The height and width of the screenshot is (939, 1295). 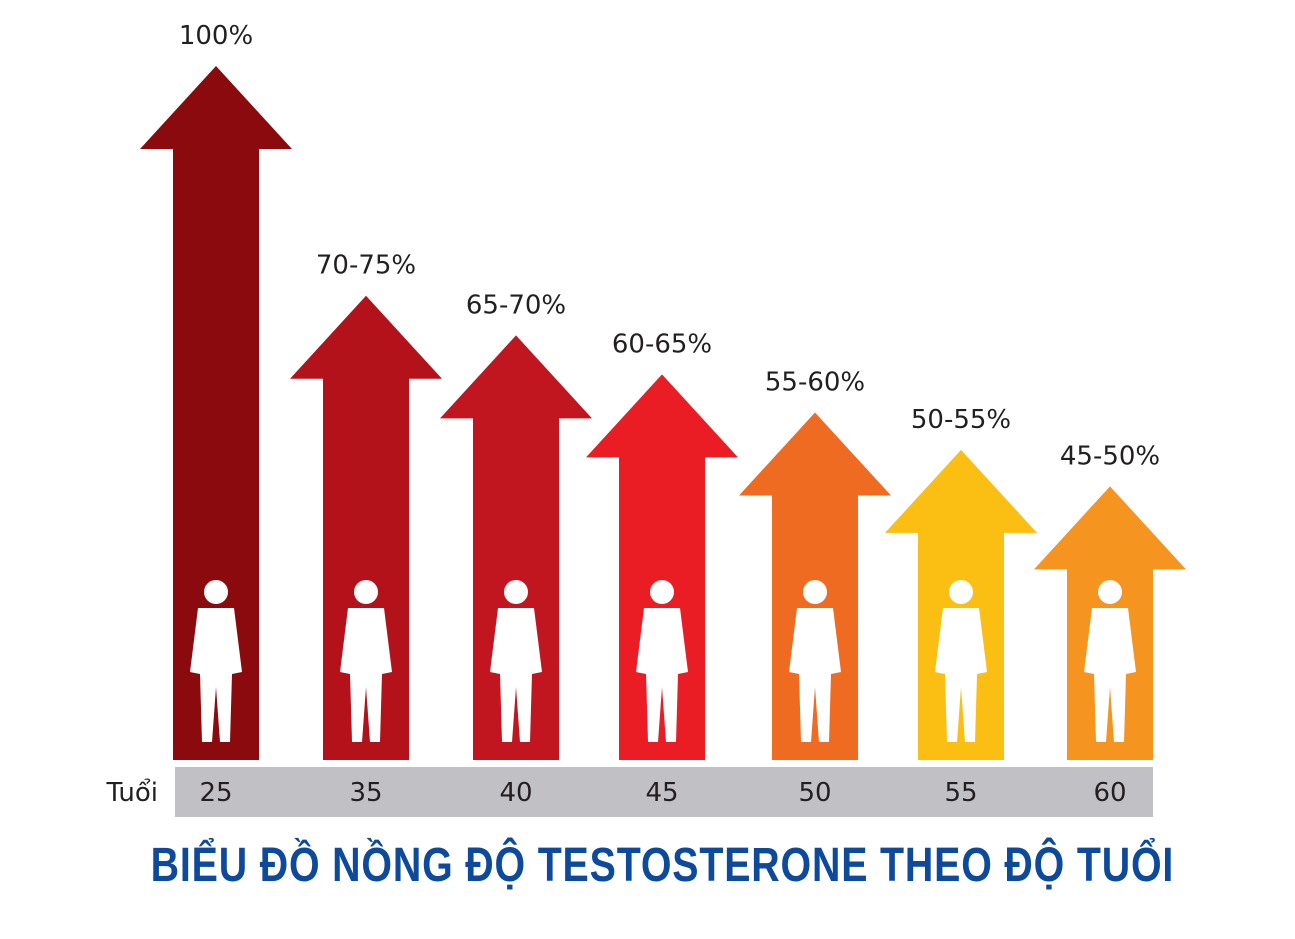 I want to click on arrow-bar-45: 60-65%, so click(x=662, y=544).